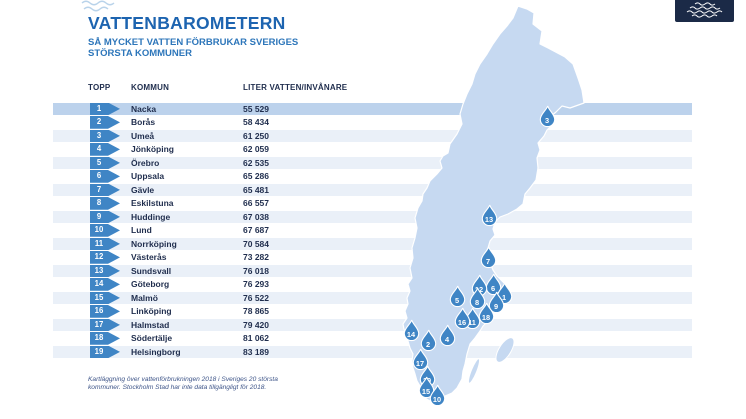 This screenshot has height=419, width=746. Describe the element at coordinates (105, 338) in the screenshot. I see `rank-badge: 18` at that location.